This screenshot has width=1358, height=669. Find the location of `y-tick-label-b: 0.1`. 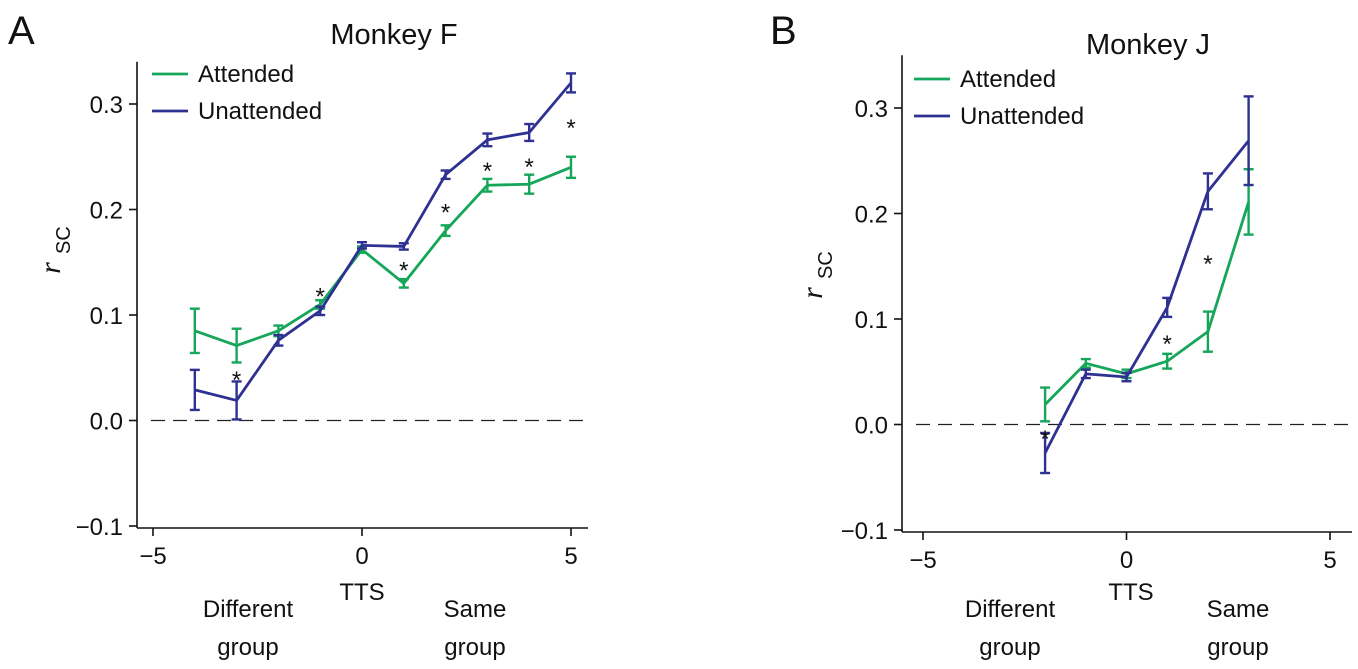

y-tick-label-b: 0.1 is located at coordinates (871, 320).